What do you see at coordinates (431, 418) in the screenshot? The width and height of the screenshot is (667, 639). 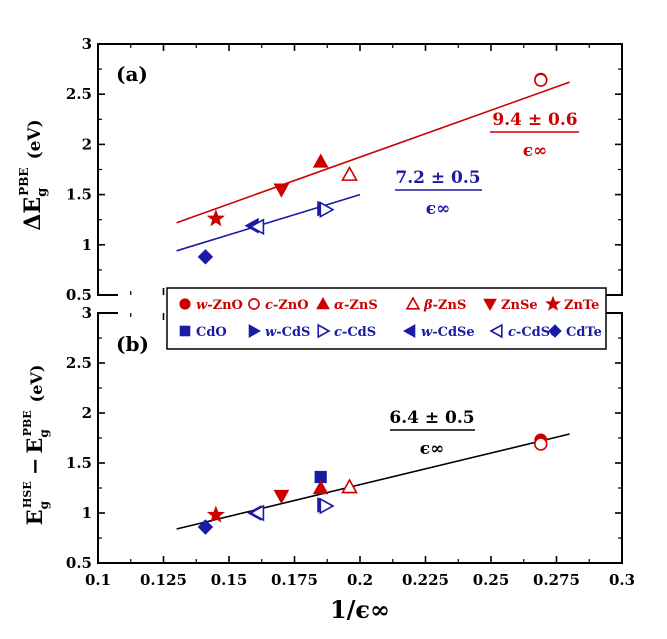 I see `panel-b-slope-label: 6.4 ± 0.5` at bounding box center [431, 418].